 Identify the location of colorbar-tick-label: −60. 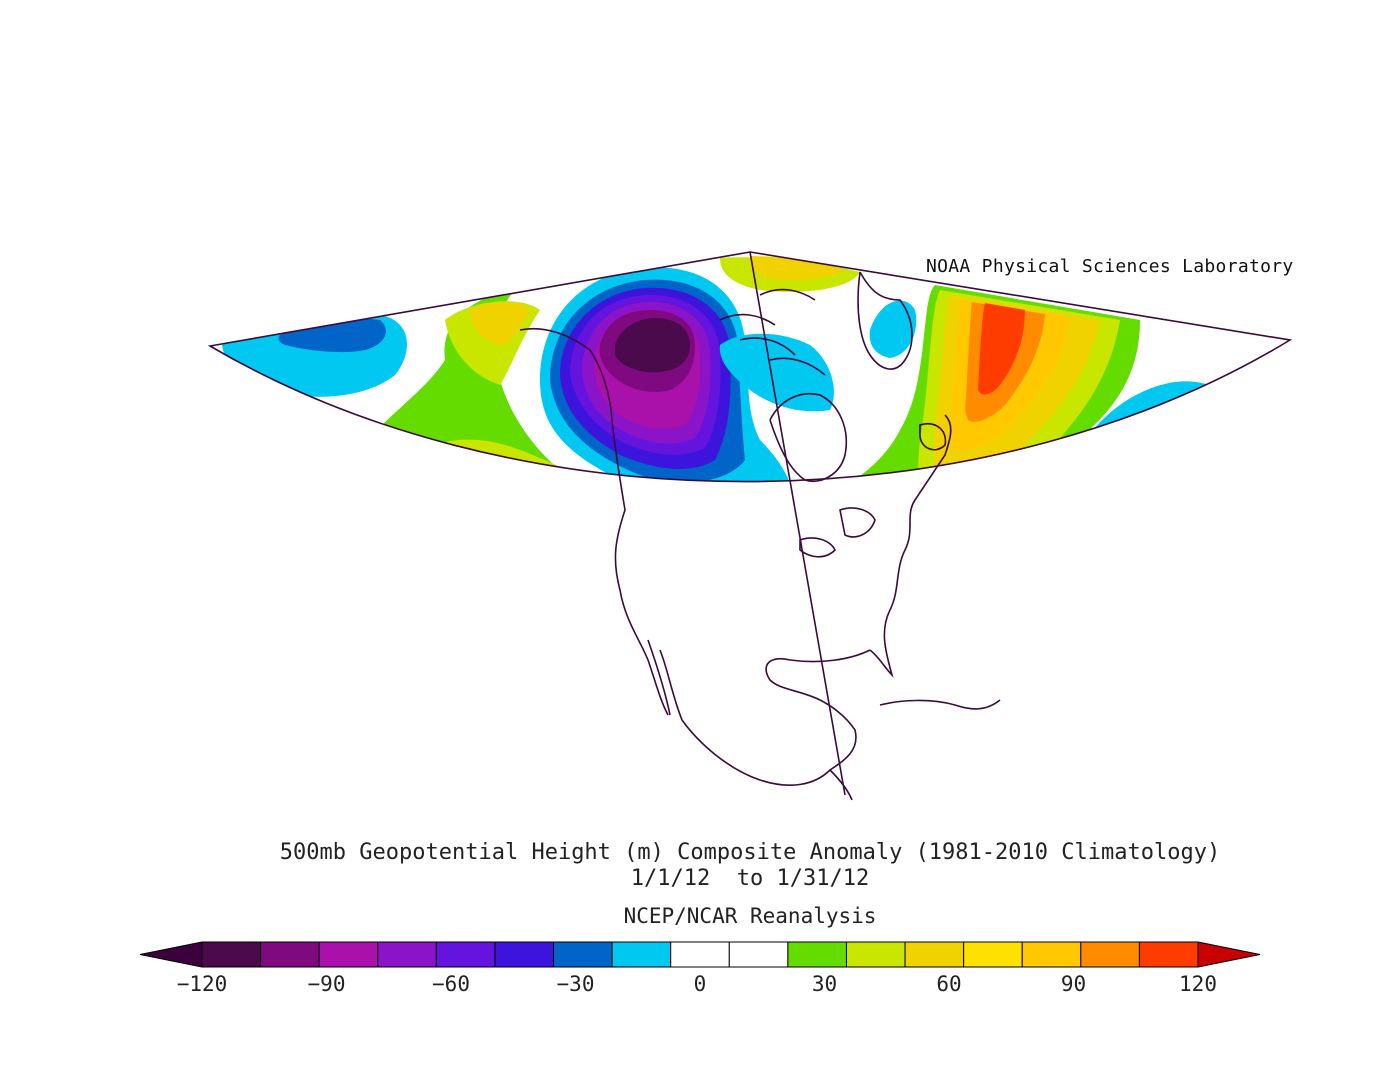
(451, 984).